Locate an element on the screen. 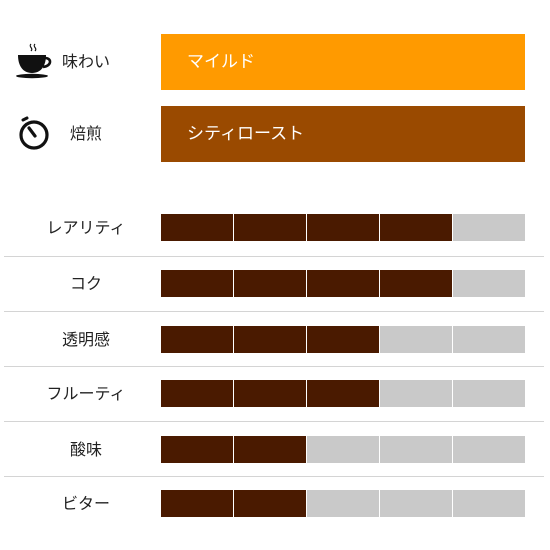  taste-value: マイルド is located at coordinates (221, 62).